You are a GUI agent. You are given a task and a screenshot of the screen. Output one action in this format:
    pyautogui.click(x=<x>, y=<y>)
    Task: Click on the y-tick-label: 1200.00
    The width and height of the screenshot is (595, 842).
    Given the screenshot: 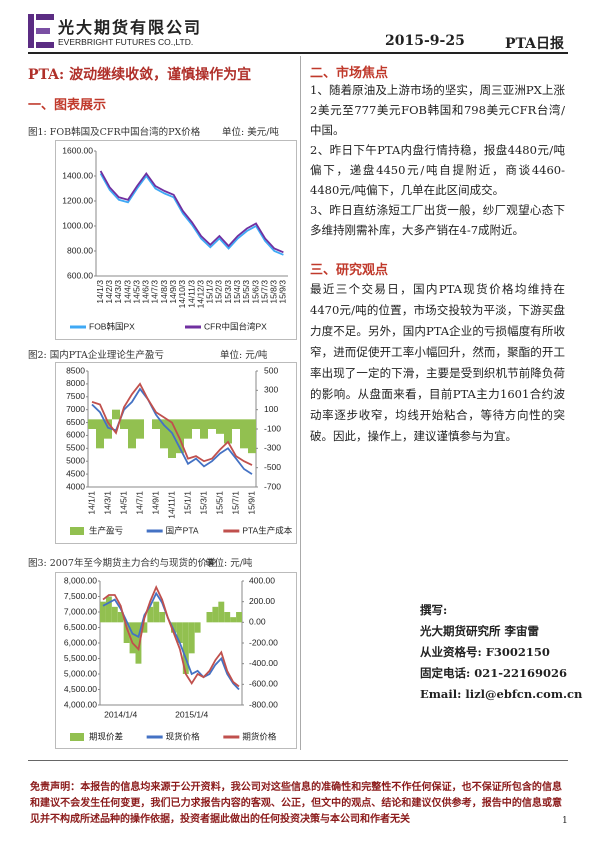 What is the action you would take?
    pyautogui.click(x=77, y=200)
    